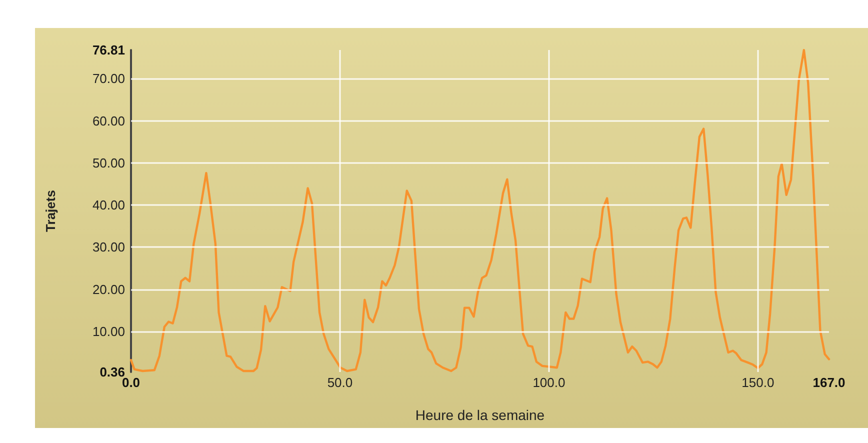 The image size is (868, 443). I want to click on y-tick-label: 30.00, so click(108, 247).